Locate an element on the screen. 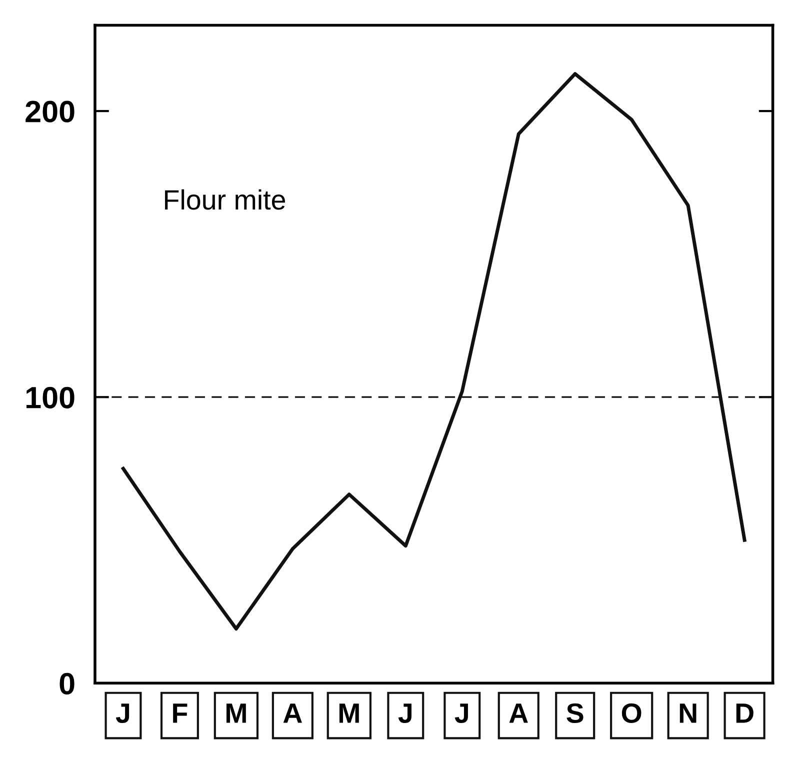 This screenshot has height=765, width=805. y-tick-label: 0 is located at coordinates (67, 683).